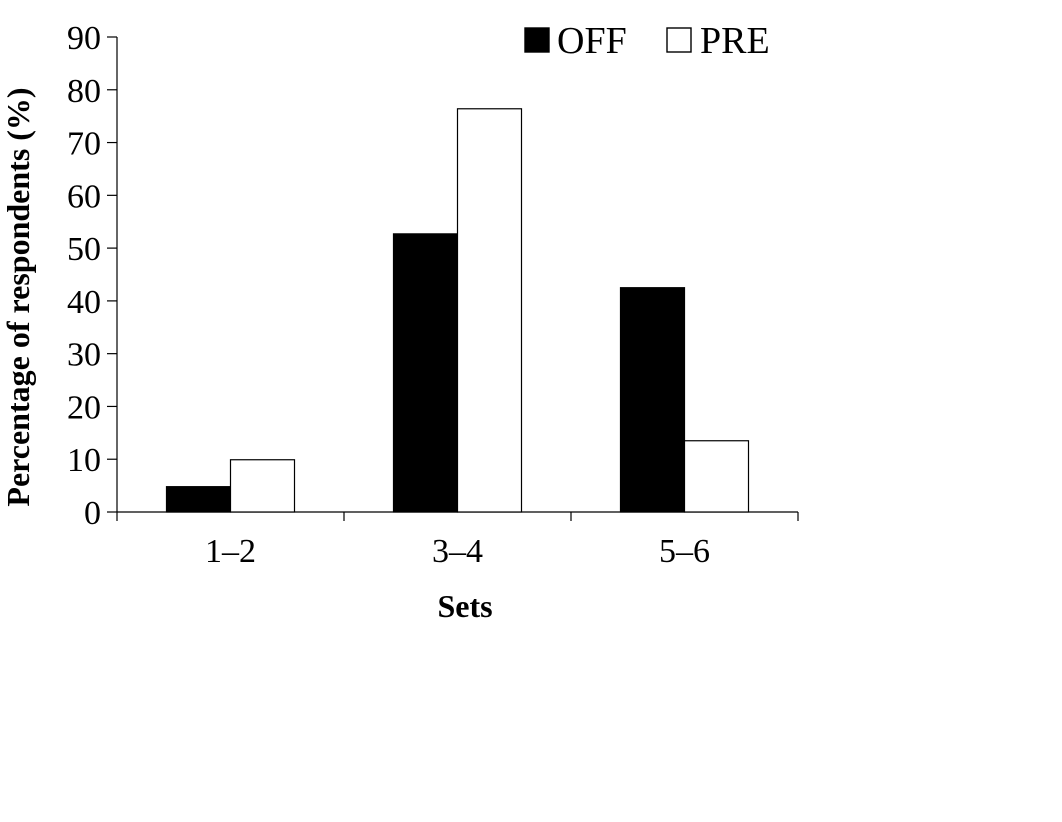  Describe the element at coordinates (84, 38) in the screenshot. I see `y-tick-label: 90` at that location.